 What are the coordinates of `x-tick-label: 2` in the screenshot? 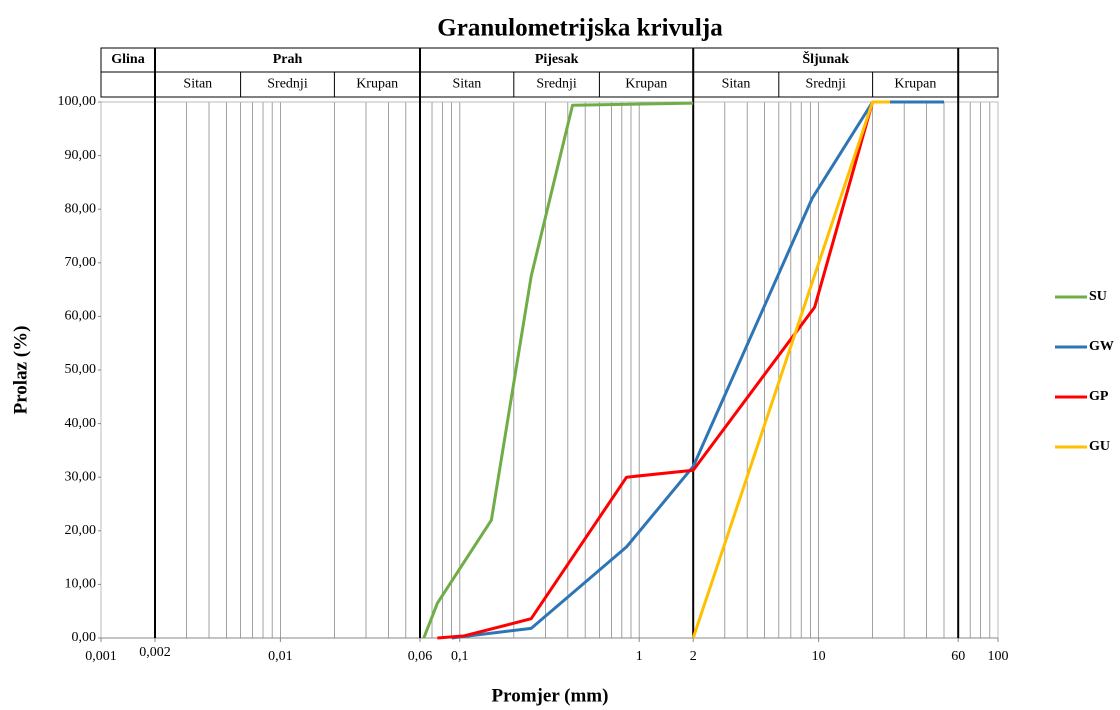 It's located at (693, 656).